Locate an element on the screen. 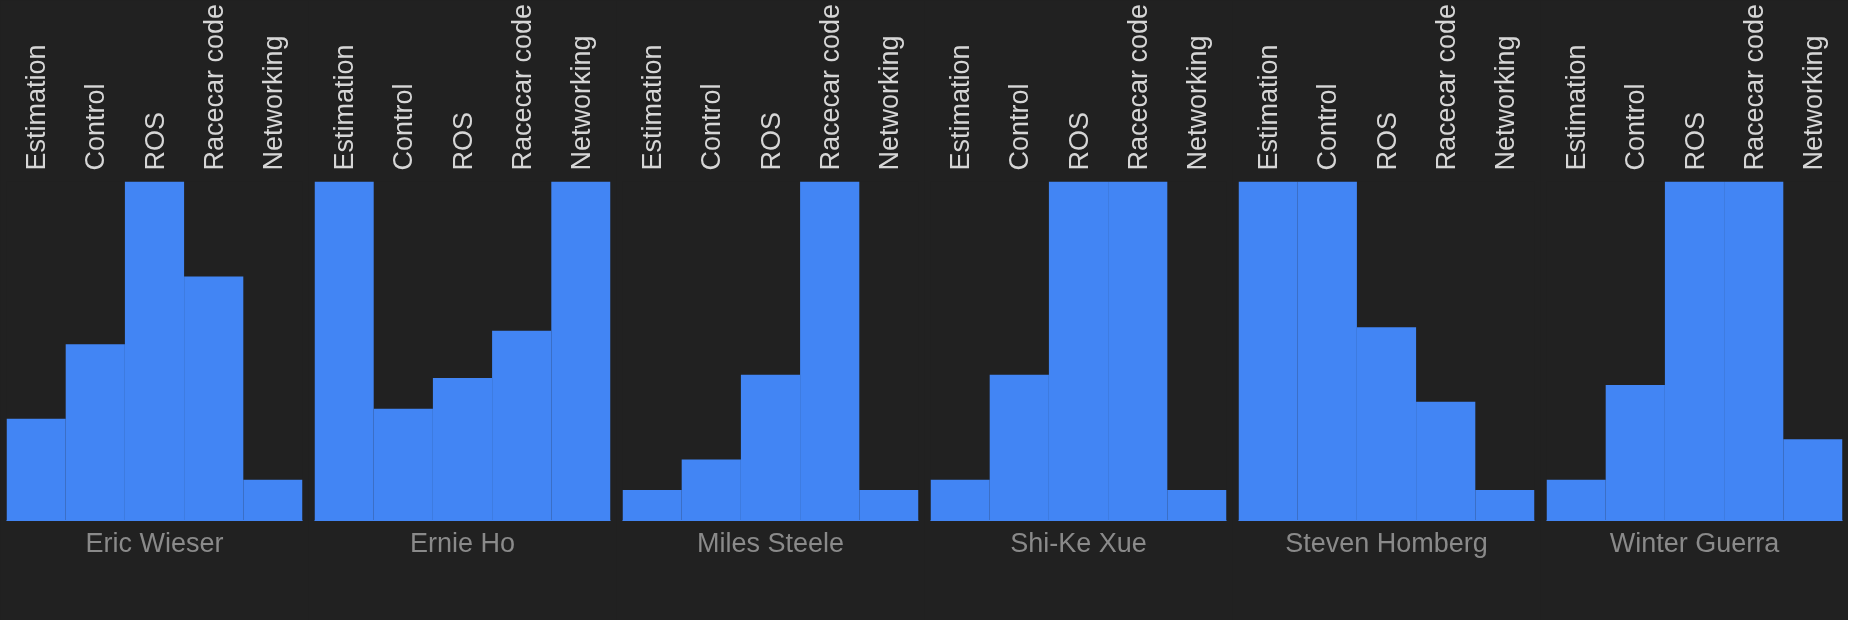  x-axis-title: Ernie Ho is located at coordinates (462, 542).